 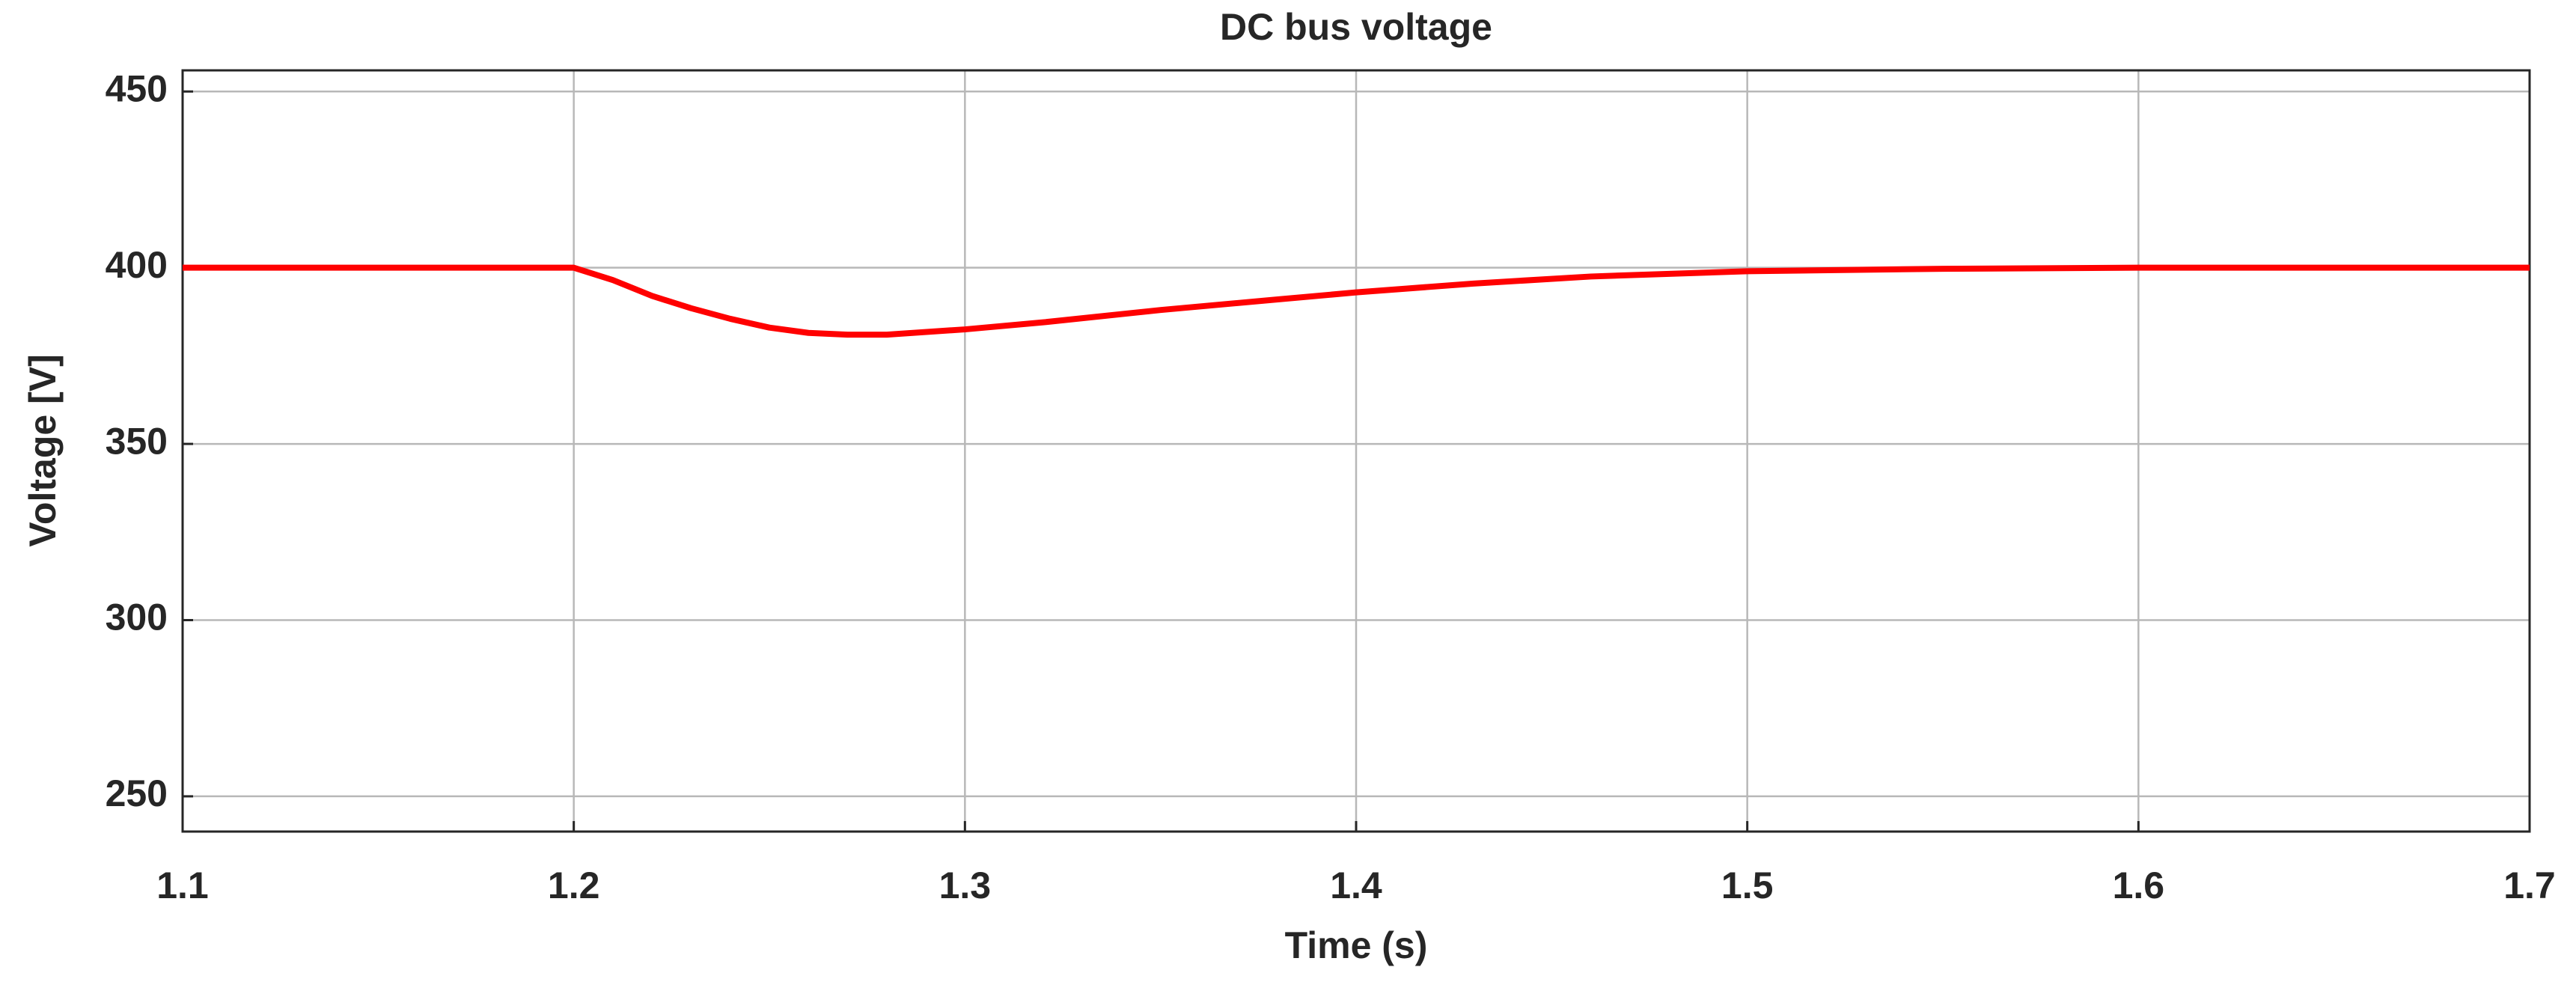 What do you see at coordinates (137, 265) in the screenshot?
I see `y-tick-label: 400` at bounding box center [137, 265].